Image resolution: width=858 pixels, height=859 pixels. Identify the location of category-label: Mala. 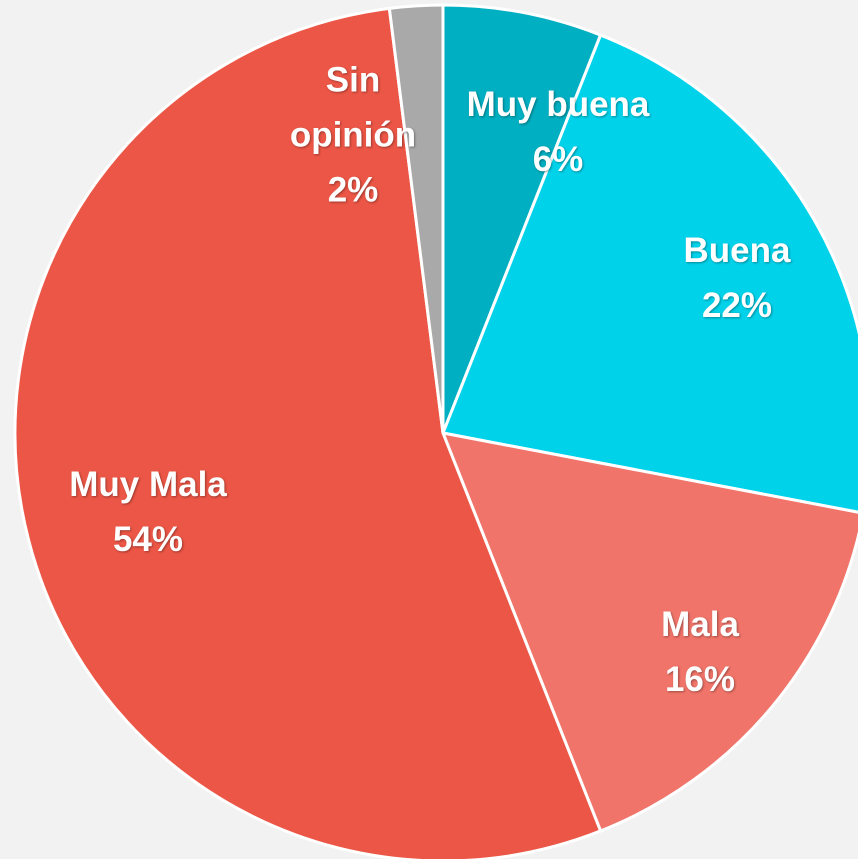
(700, 624).